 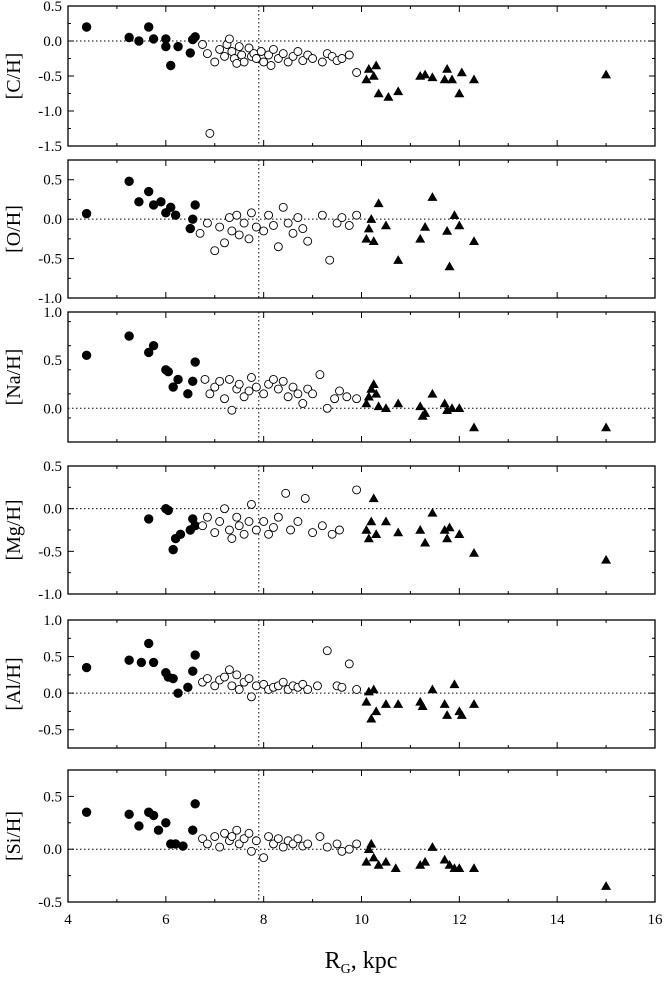 I want to click on y-axis-label: [Si/H], so click(x=14, y=836).